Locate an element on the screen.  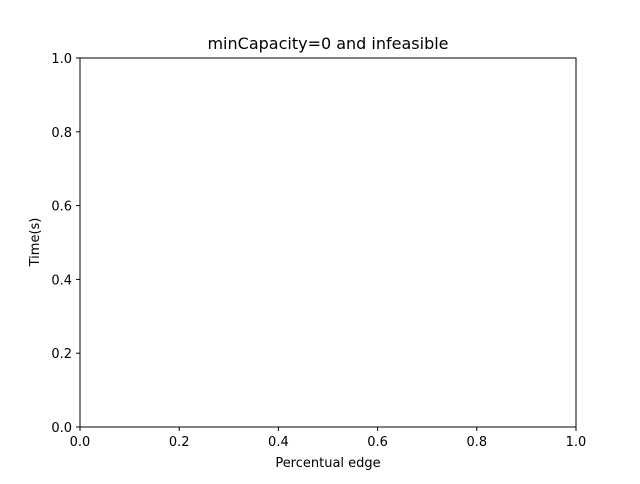
x-tick-label: 1.0 is located at coordinates (576, 442).